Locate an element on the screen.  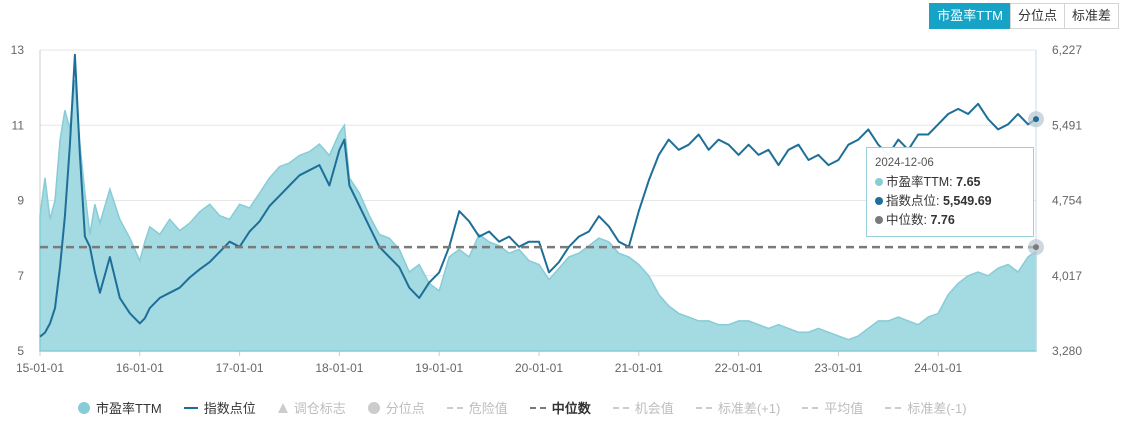
legend-item: 指数点位 is located at coordinates (219, 407).